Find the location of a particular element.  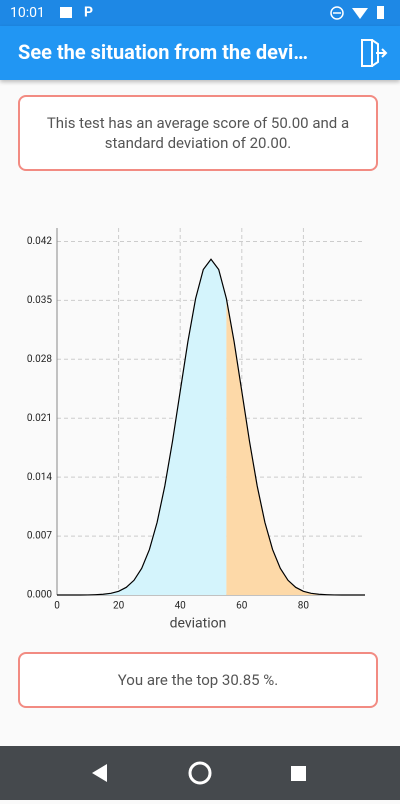

svg-text: P is located at coordinates (88, 13).